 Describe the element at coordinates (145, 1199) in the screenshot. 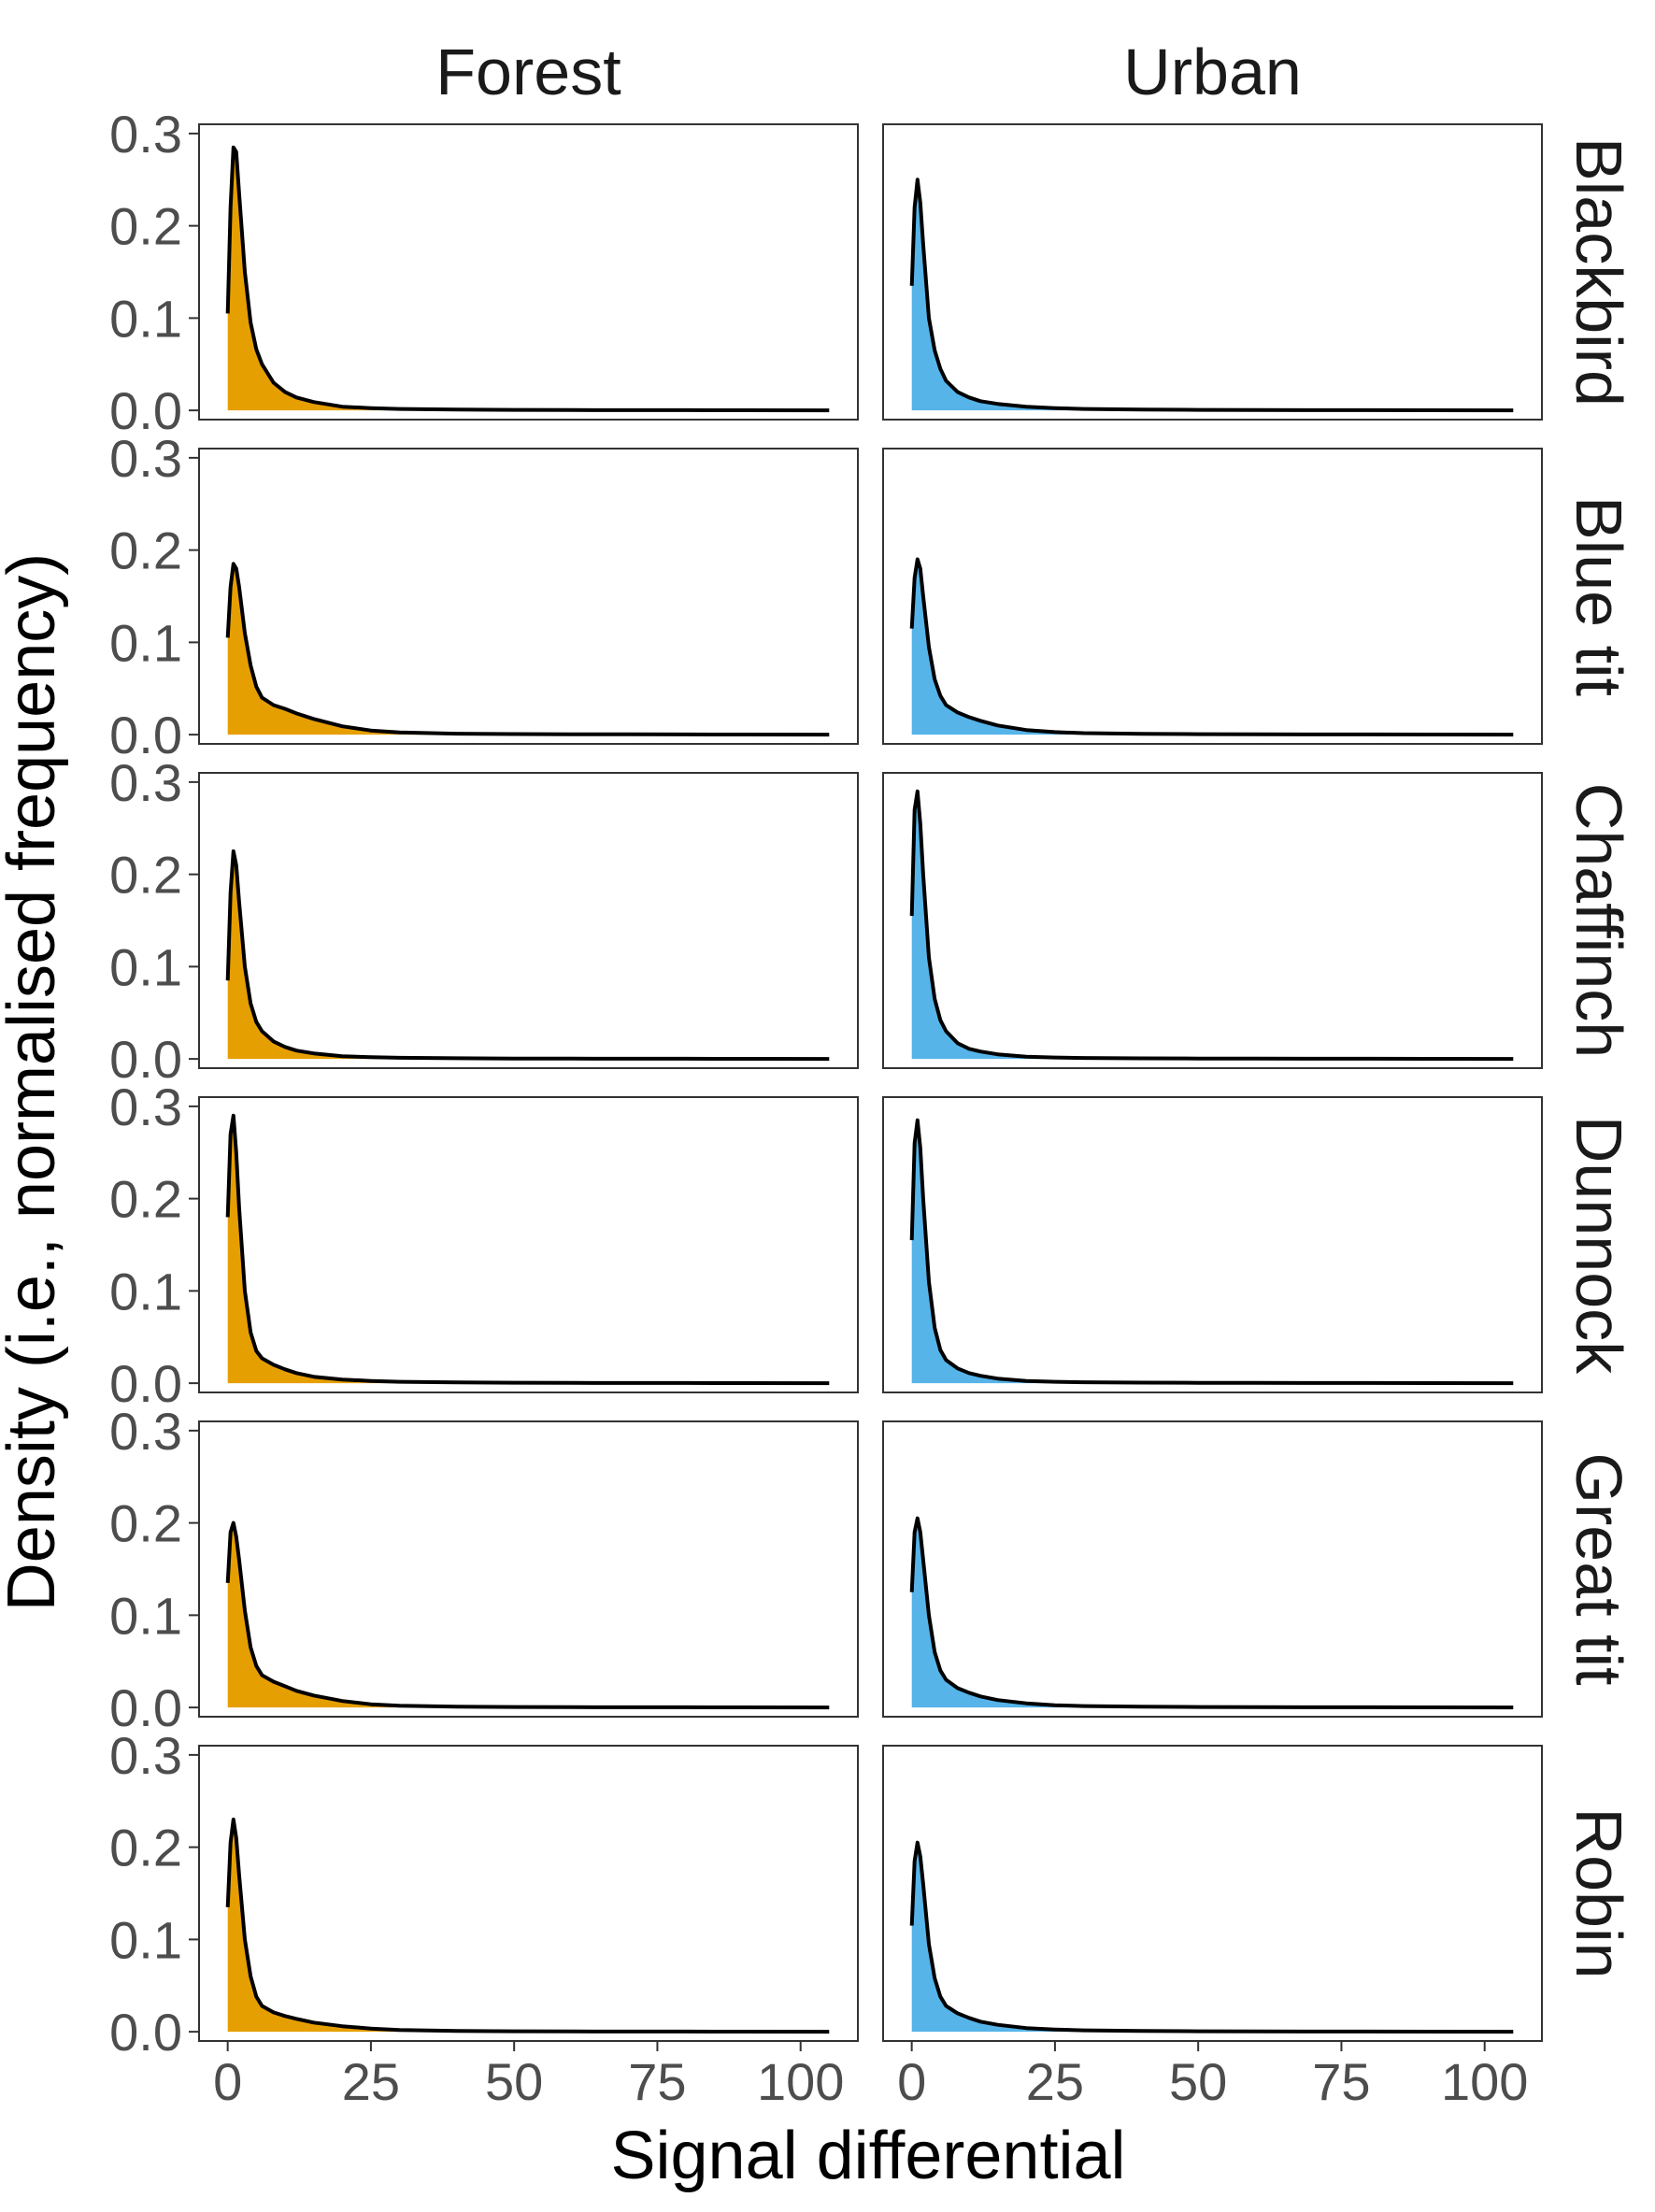

I see `y-tick-label-dunnock-2: 0.2` at that location.